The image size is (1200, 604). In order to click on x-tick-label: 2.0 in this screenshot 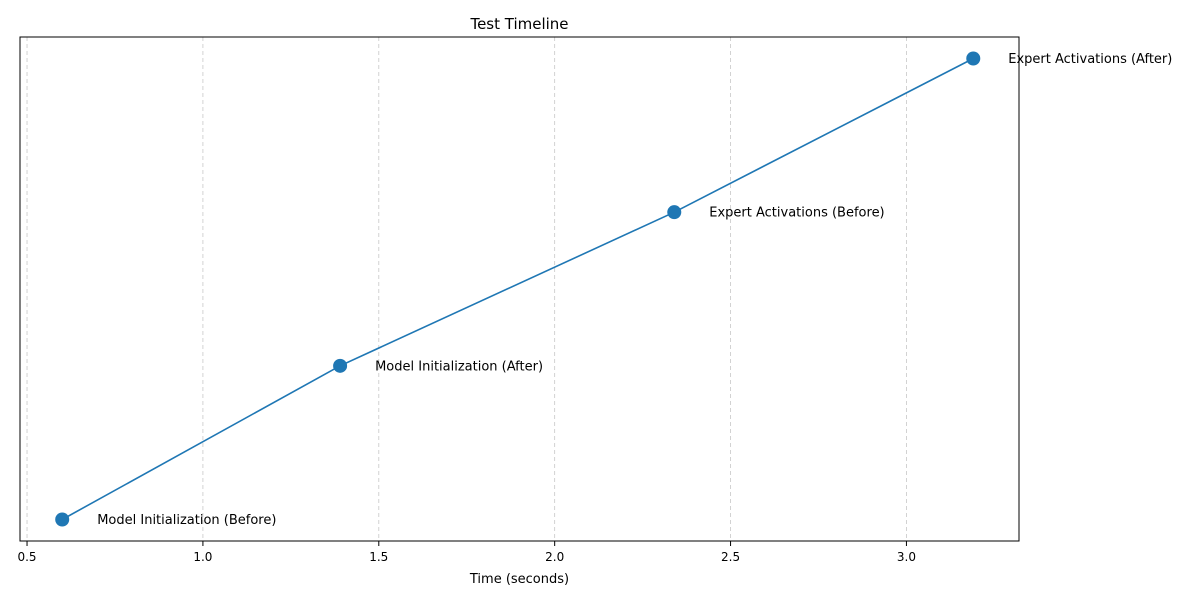, I will do `click(554, 557)`.